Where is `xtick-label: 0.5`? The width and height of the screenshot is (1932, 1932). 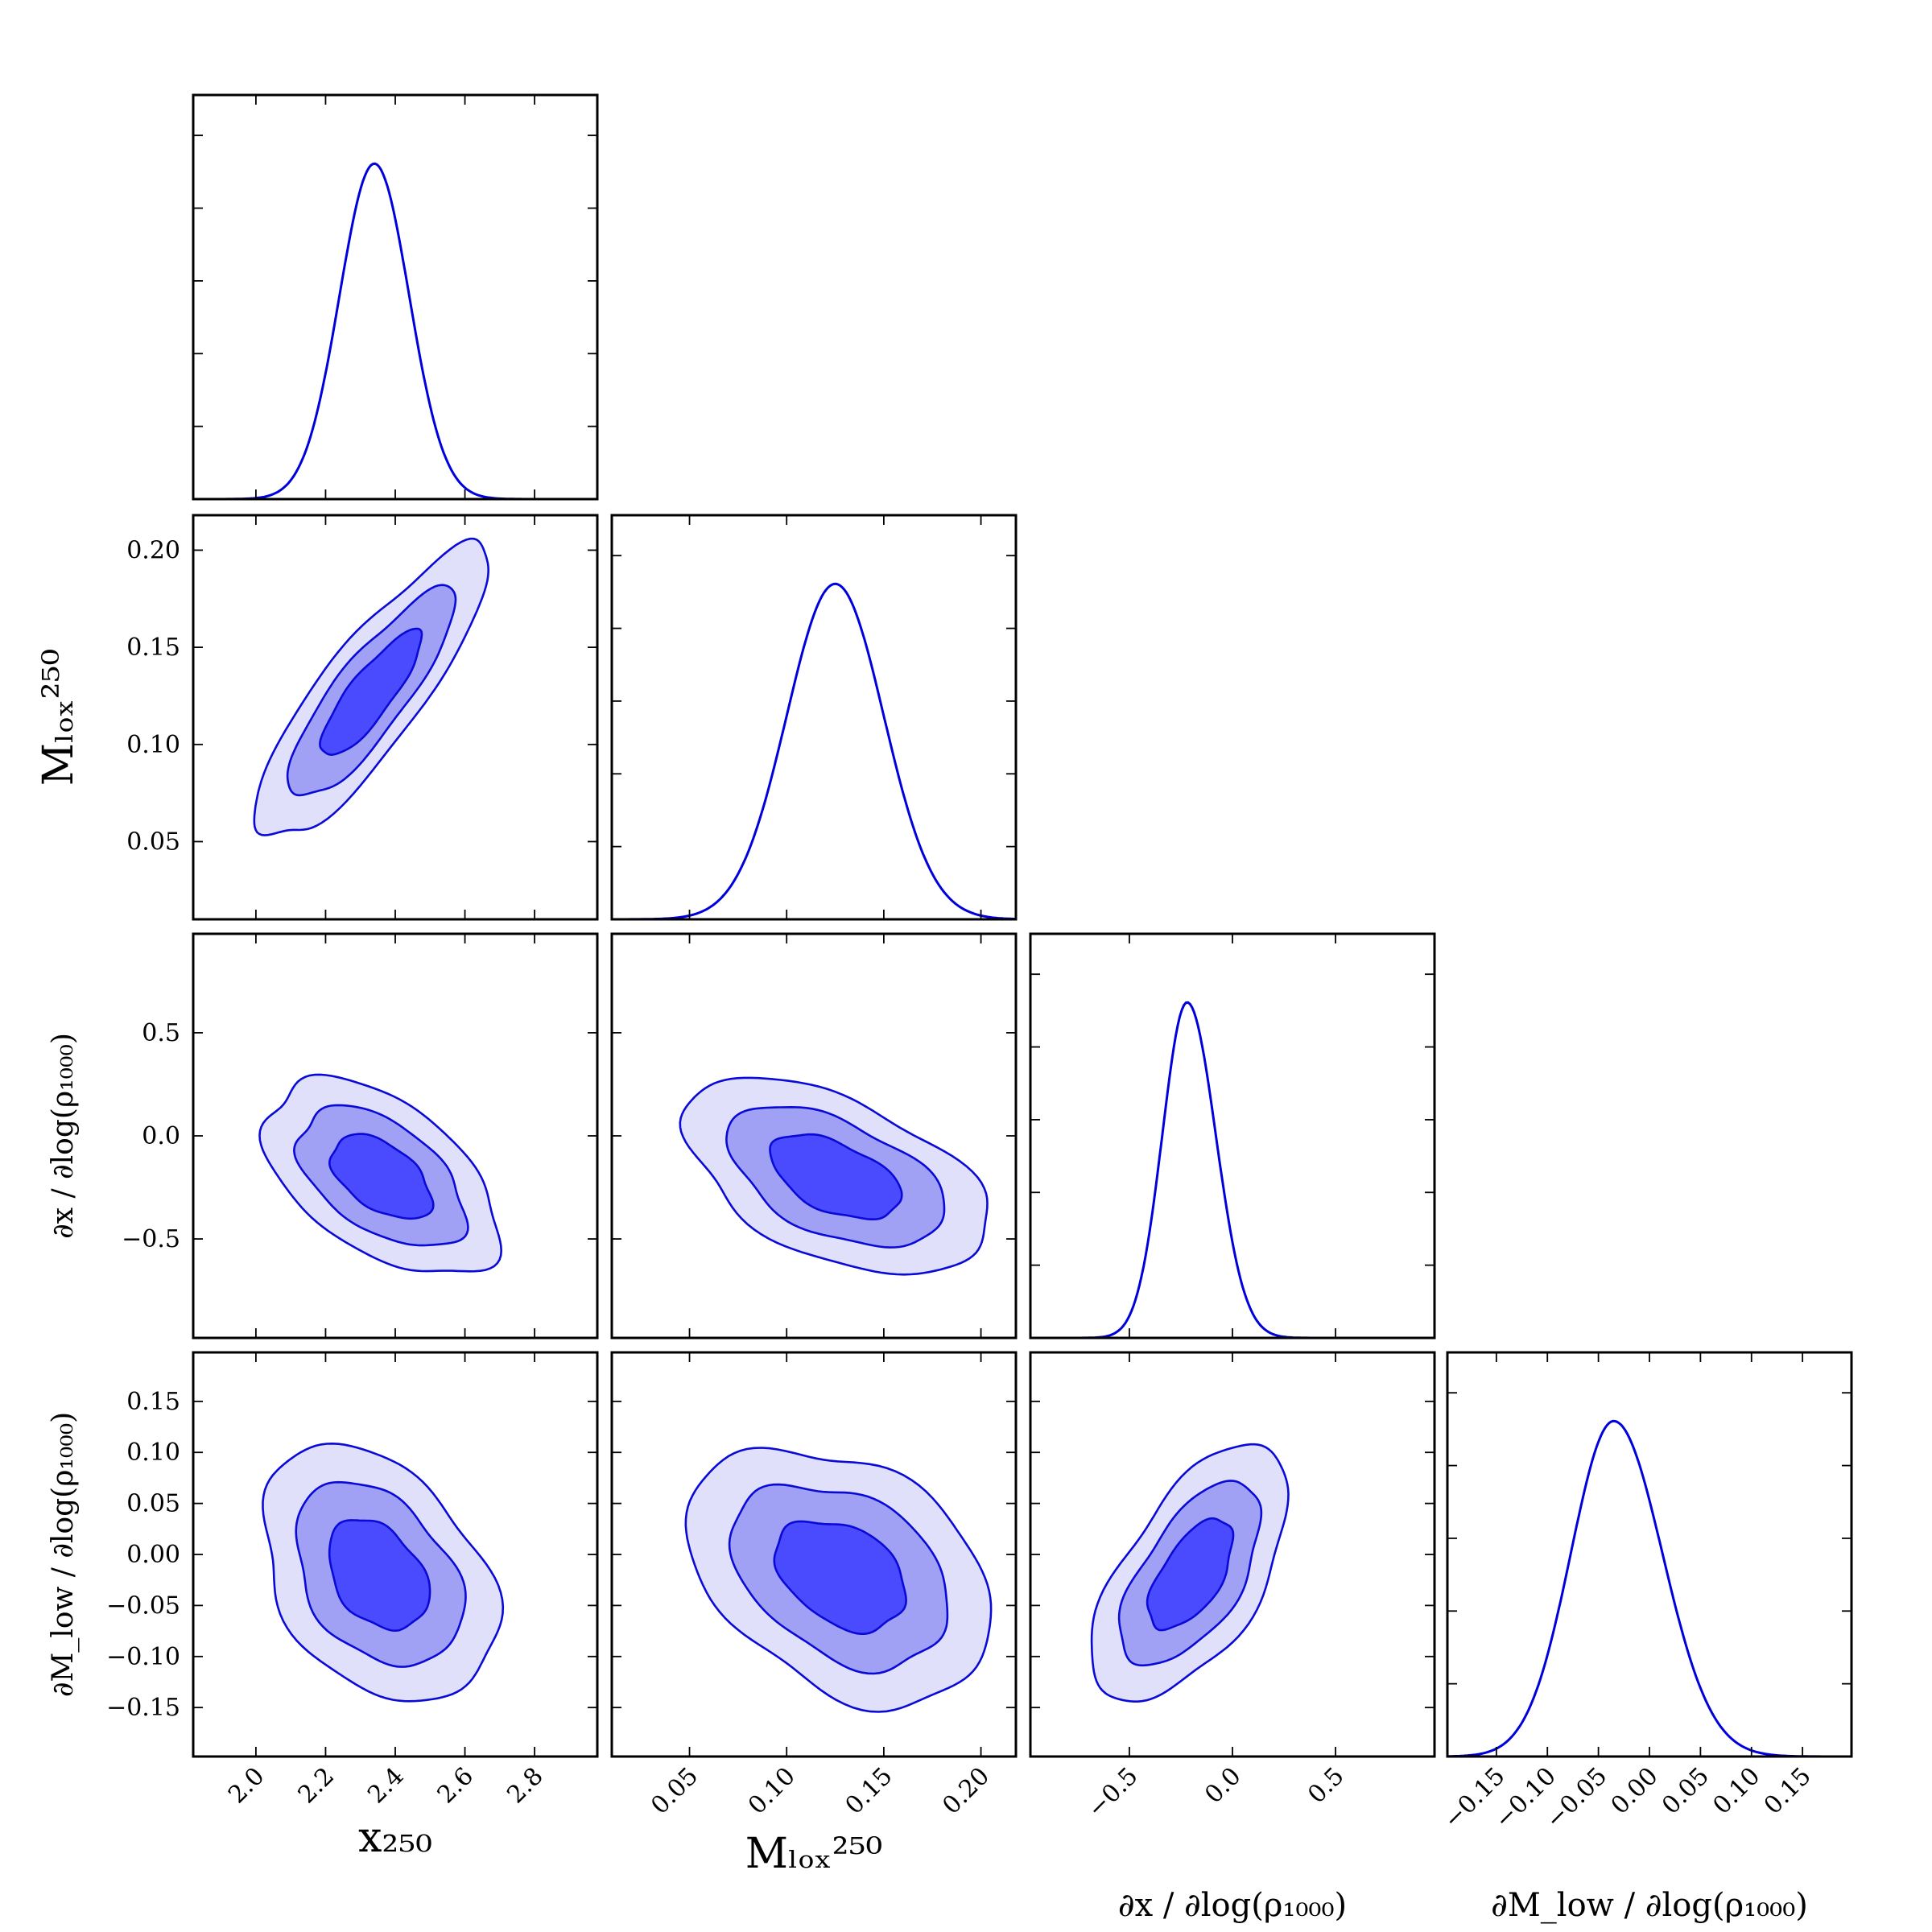
xtick-label: 0.5 is located at coordinates (1325, 1785).